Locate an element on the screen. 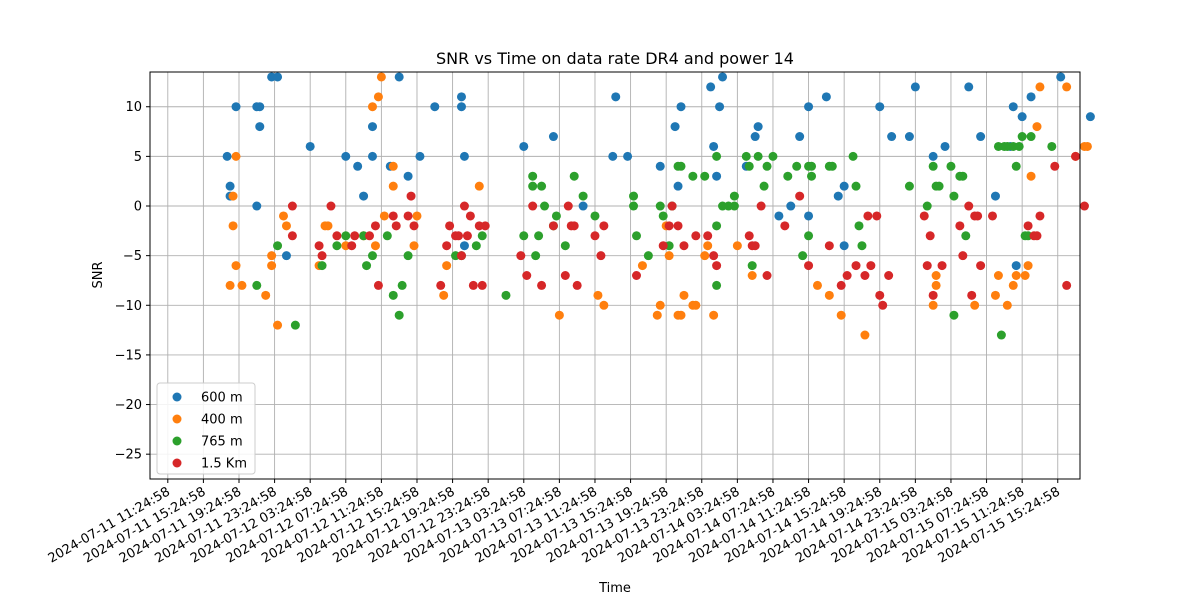 This screenshot has width=1200, height=600. legend-label: 600 m is located at coordinates (222, 398).